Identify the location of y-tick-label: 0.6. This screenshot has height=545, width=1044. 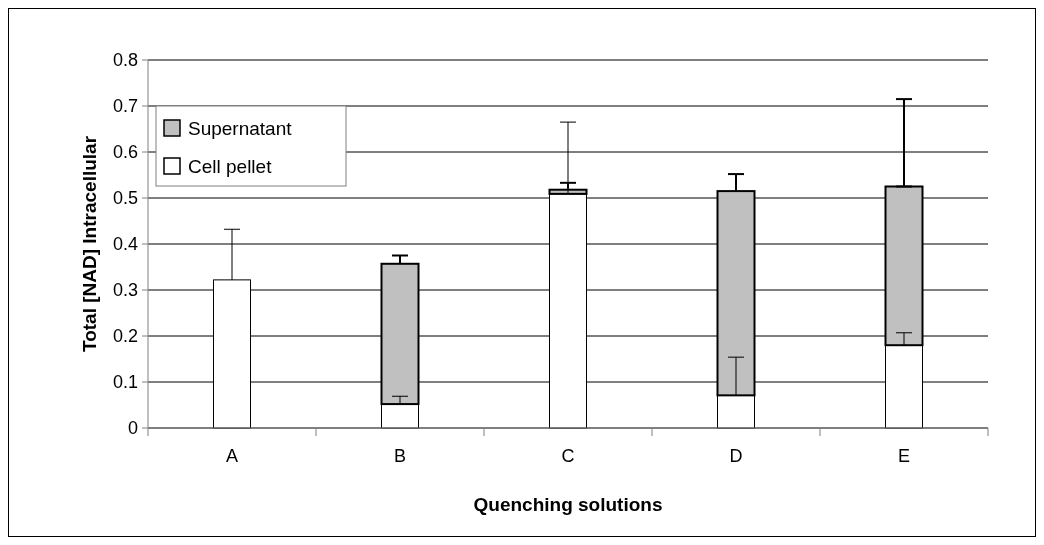
(125, 152).